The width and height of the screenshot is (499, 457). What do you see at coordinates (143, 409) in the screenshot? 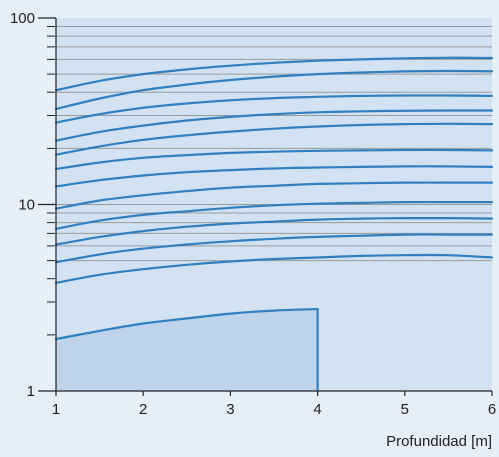
I see `x-tick-label: 2` at bounding box center [143, 409].